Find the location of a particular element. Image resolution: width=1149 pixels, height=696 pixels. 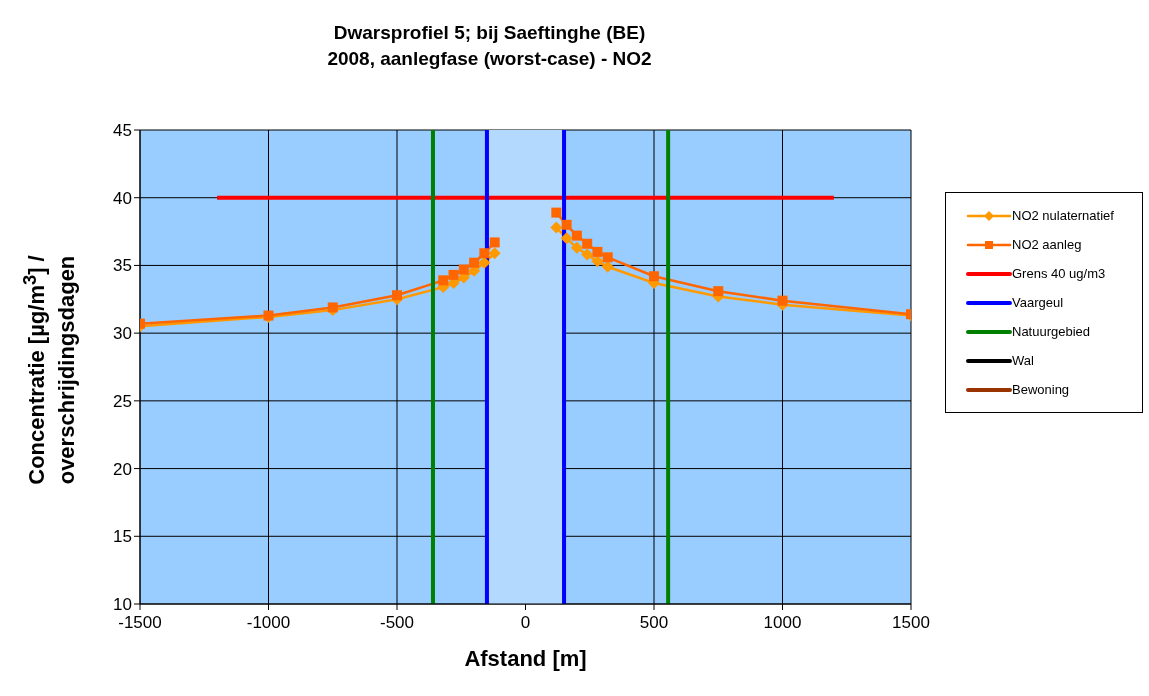

y-tick-label: 30 is located at coordinates (122, 334).